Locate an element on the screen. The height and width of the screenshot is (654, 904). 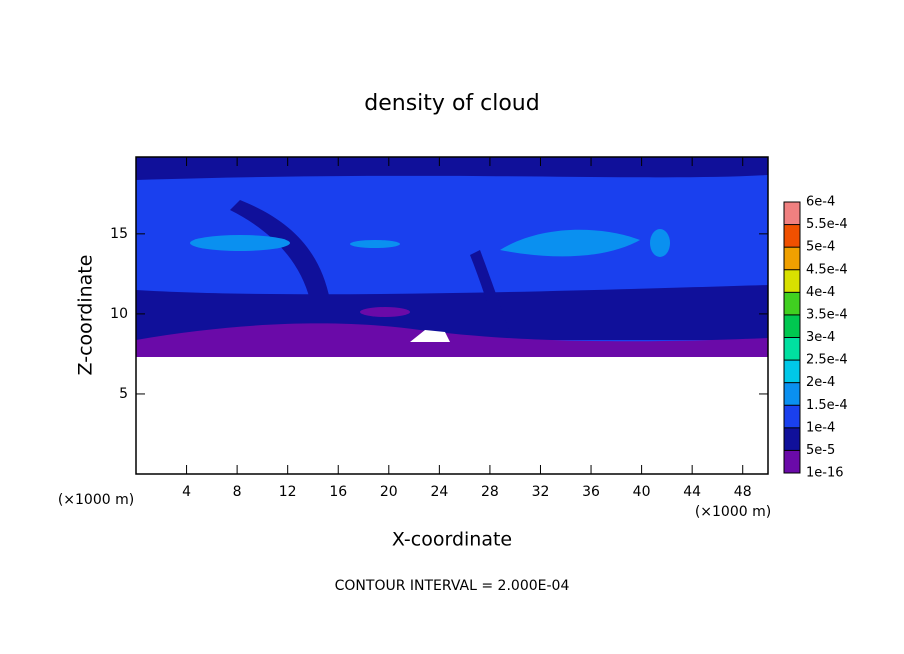
x-tick-label: 4 is located at coordinates (186, 492).